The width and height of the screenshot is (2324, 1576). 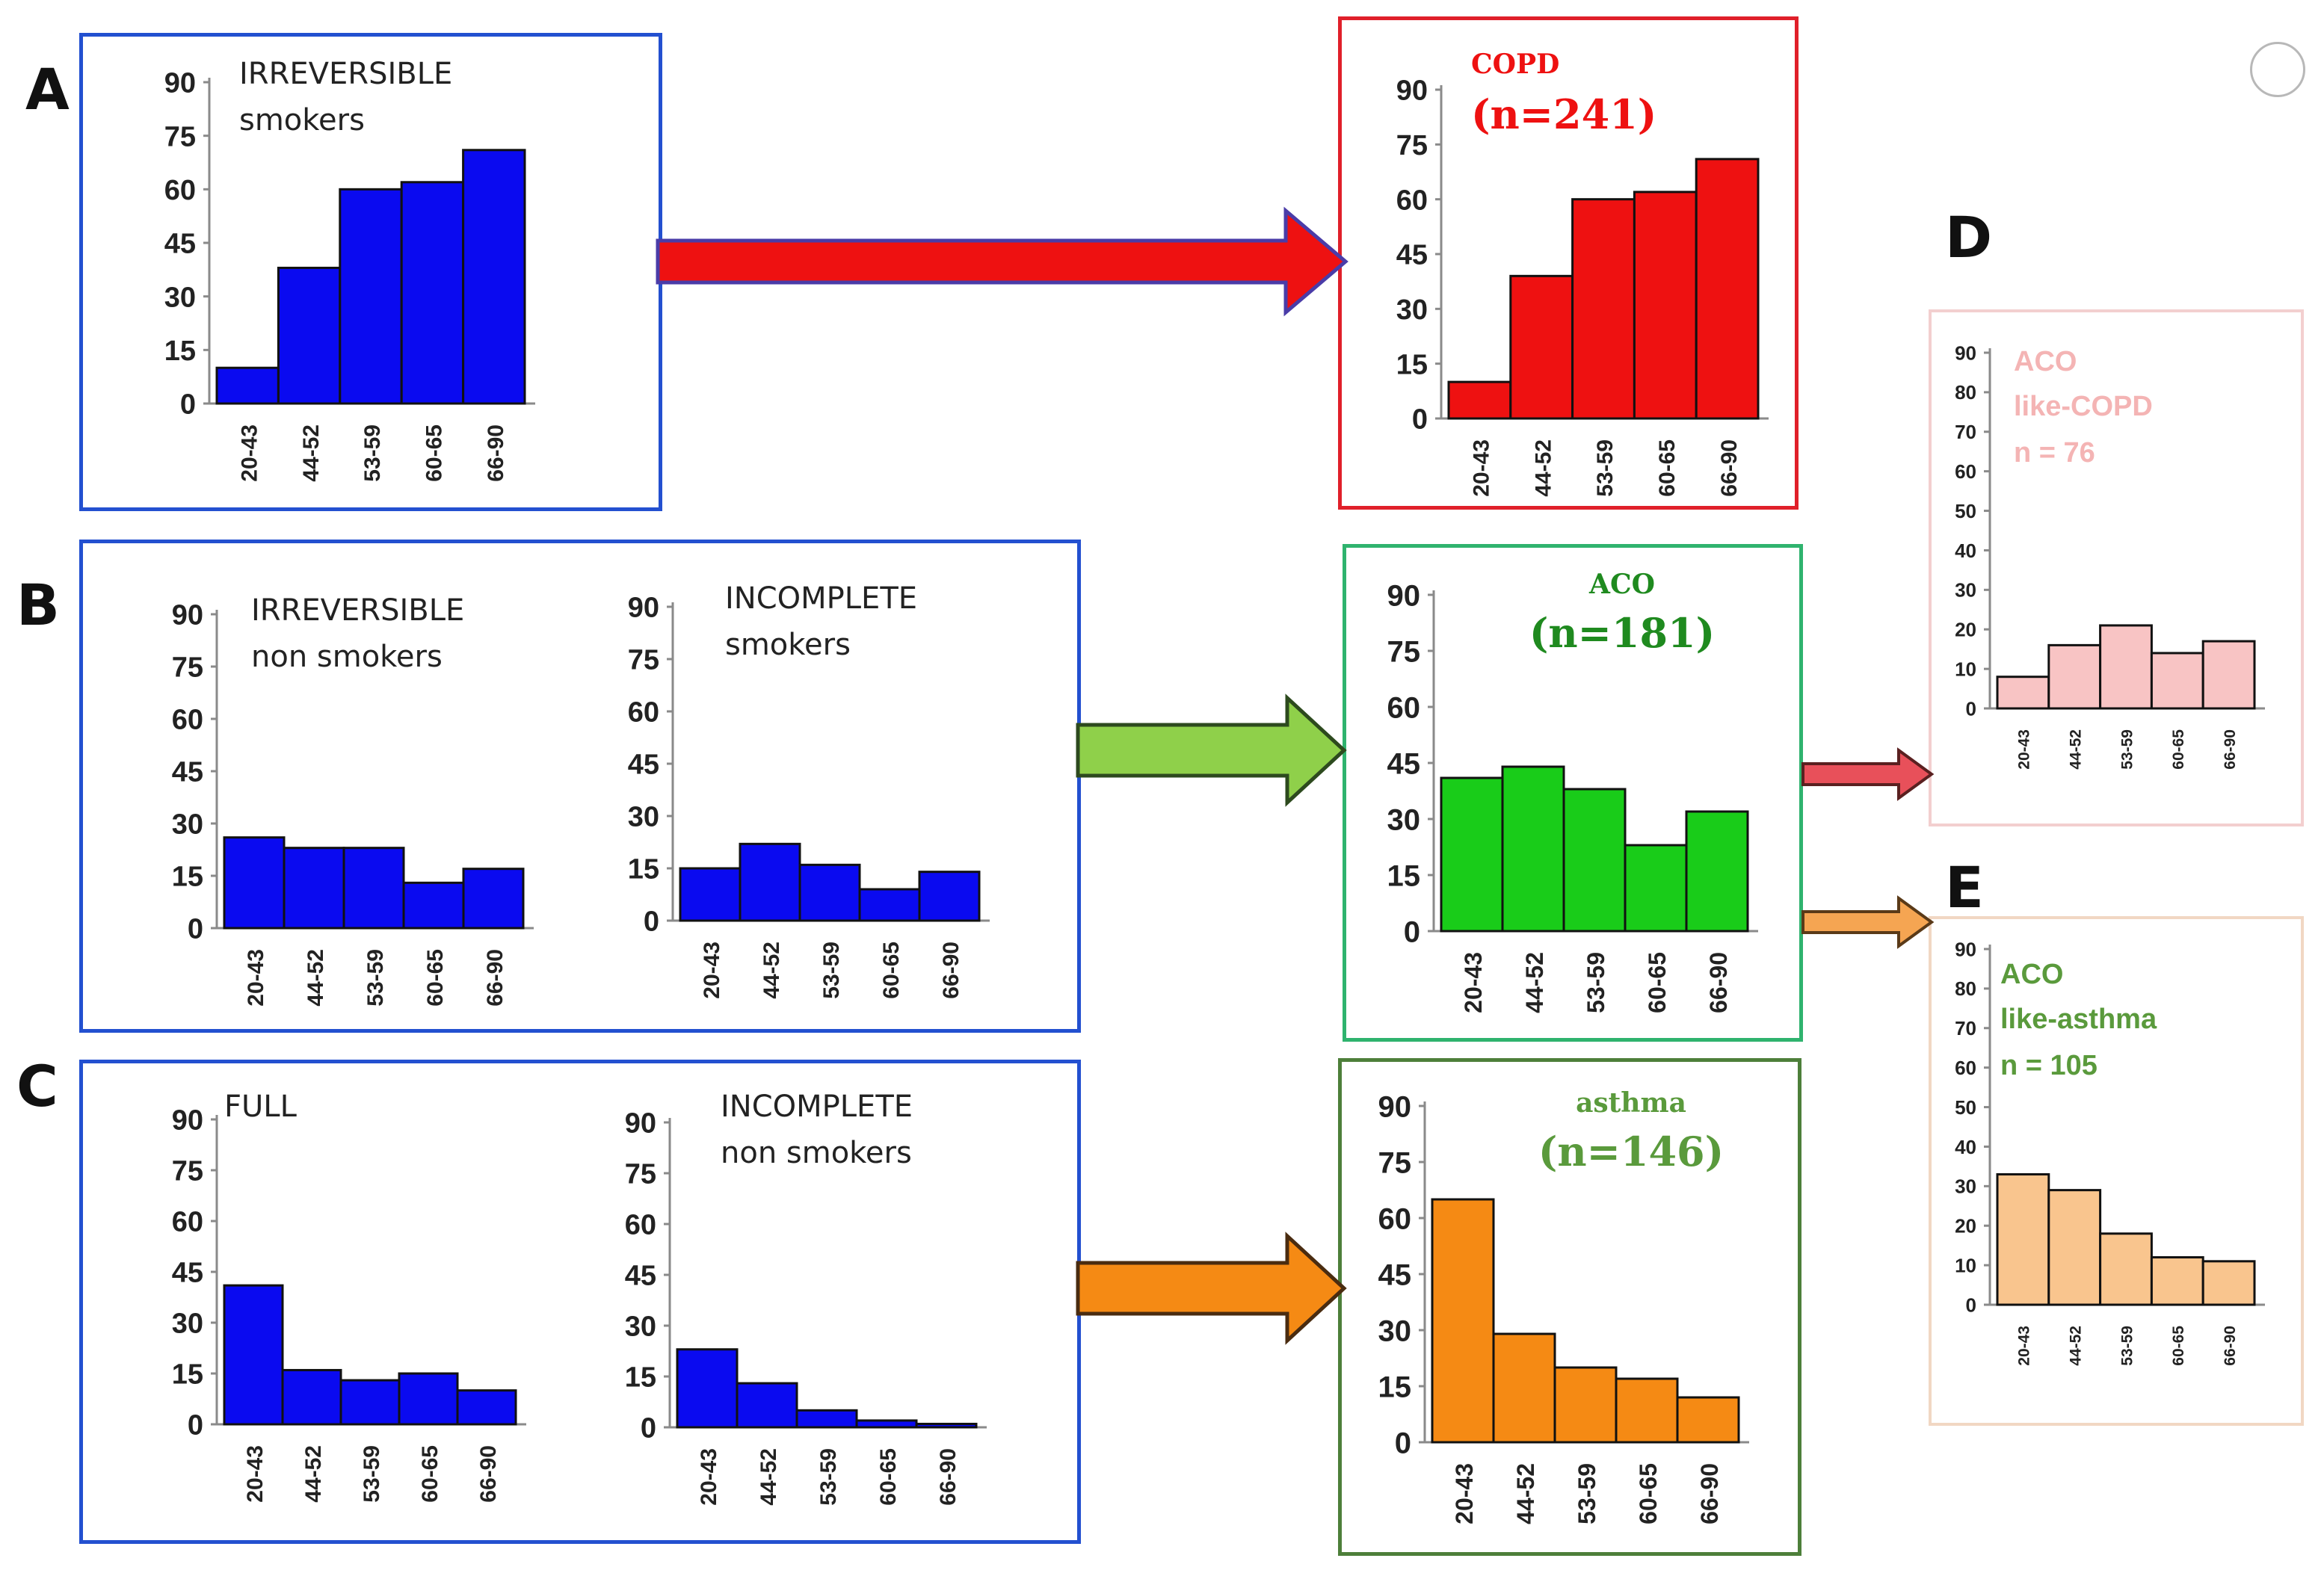 I want to click on arrow-to-copd, so click(x=1002, y=261).